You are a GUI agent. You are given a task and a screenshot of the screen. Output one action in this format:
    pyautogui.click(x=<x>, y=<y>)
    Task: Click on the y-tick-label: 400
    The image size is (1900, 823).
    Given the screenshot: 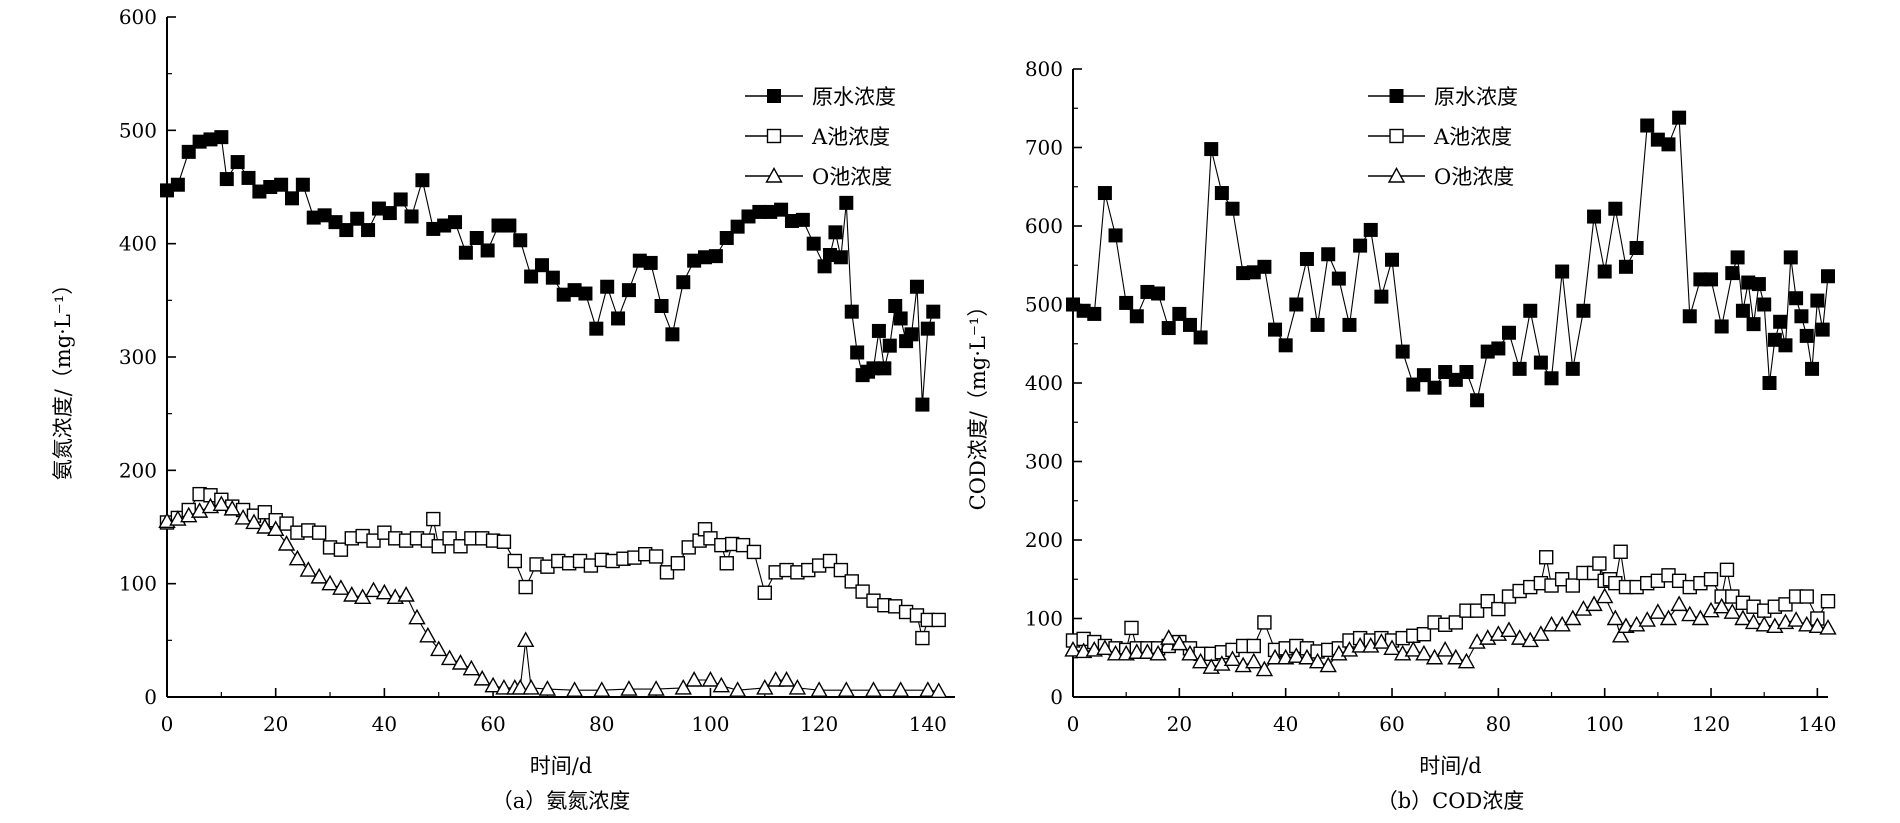 What is the action you would take?
    pyautogui.click(x=138, y=244)
    